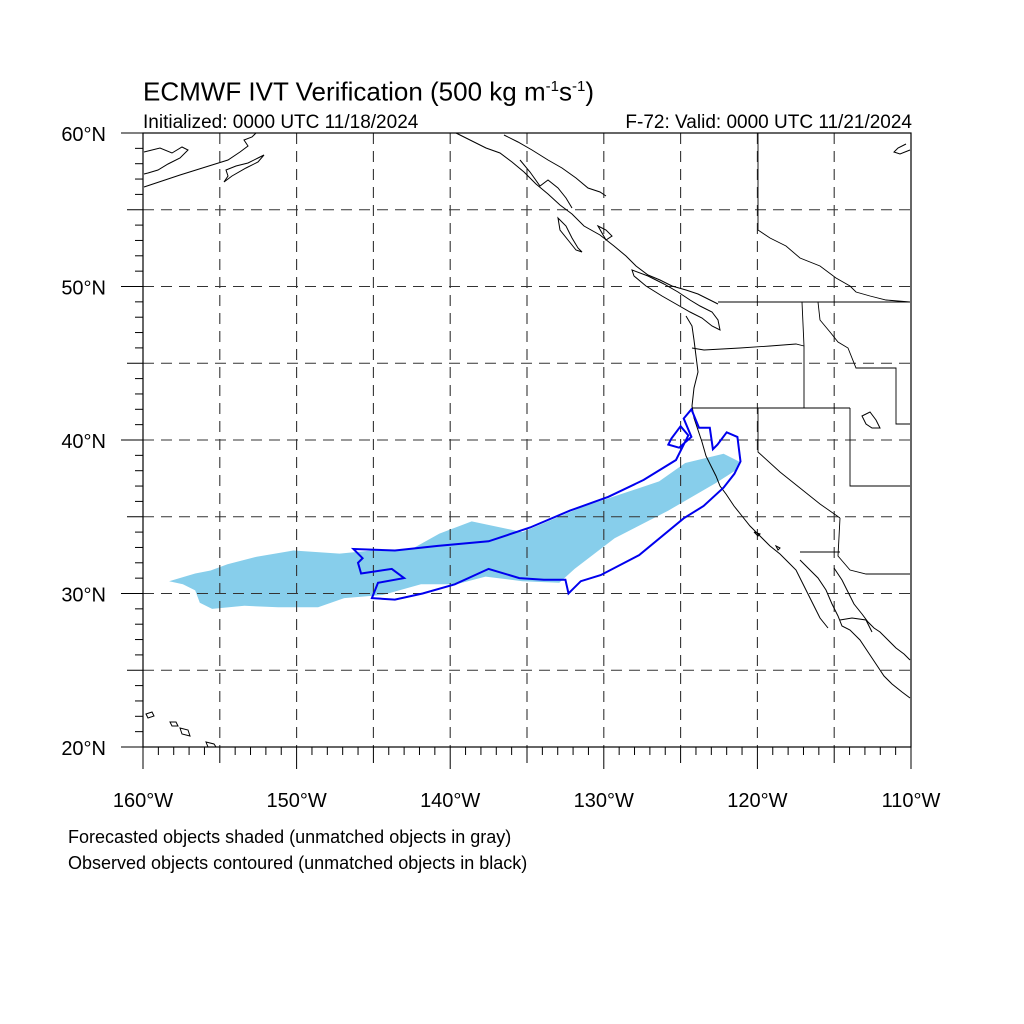  I want to click on lat-label: 40°N, so click(83, 442).